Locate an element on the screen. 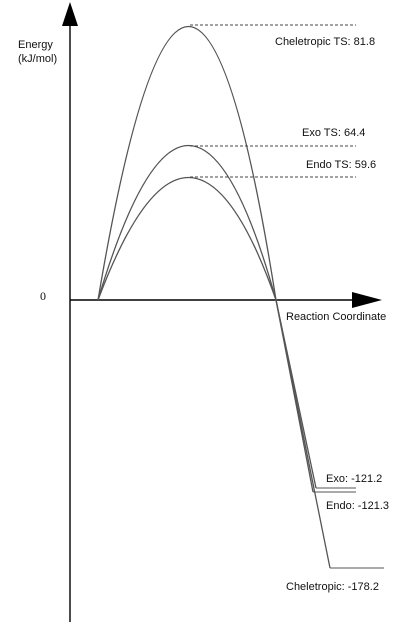 This screenshot has width=400, height=630. cheletropic-product-label: Cheletropic: -178.2 is located at coordinates (332, 587).